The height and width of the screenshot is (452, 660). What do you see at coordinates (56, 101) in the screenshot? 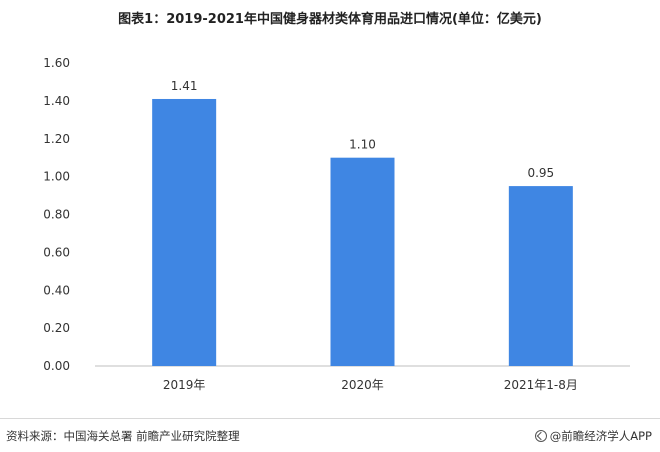
I see `y-tick-label: 1.40` at bounding box center [56, 101].